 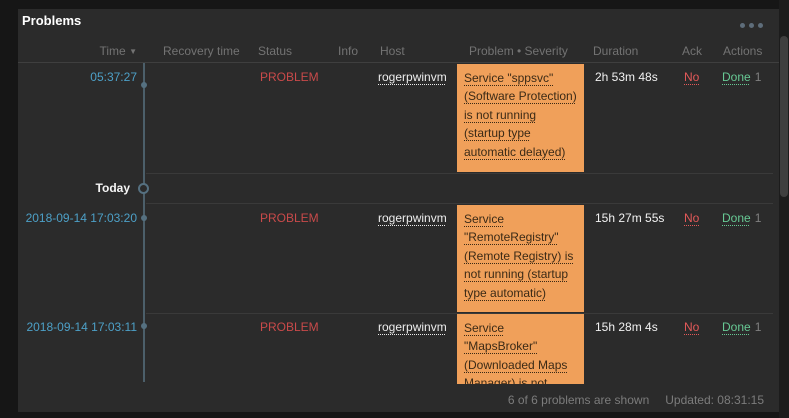 I want to click on problem-time-link: 2018-09-14 17:03:20, so click(x=81, y=218).